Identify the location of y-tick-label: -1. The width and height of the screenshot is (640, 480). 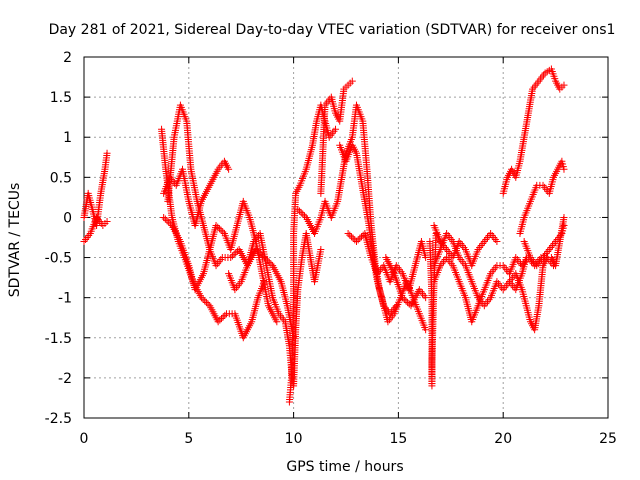
(65, 299).